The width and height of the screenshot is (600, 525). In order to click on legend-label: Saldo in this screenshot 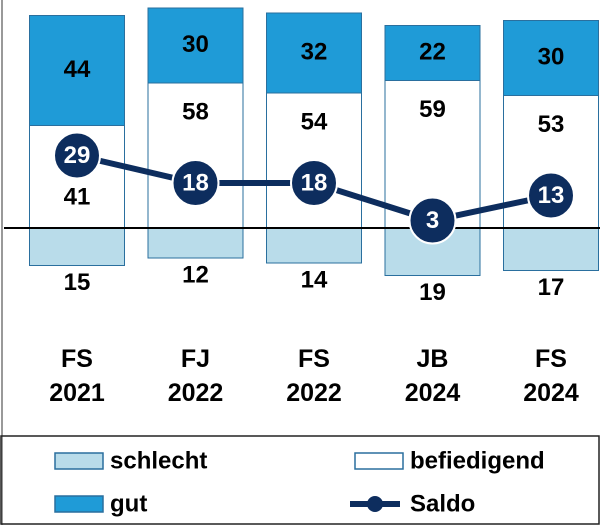, I will do `click(442, 503)`.